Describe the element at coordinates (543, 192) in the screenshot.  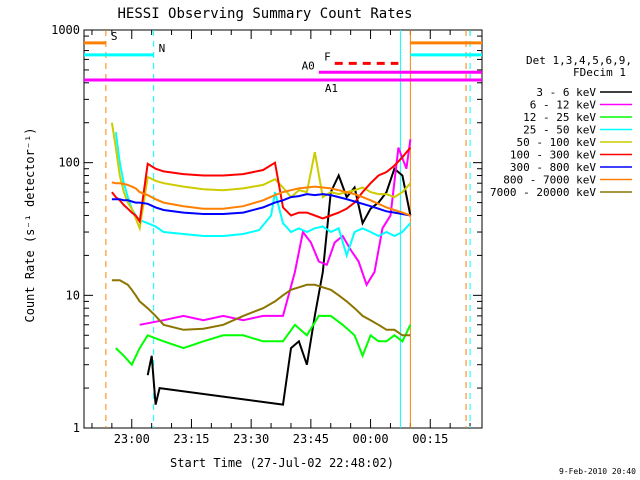
I see `legend-entry-label: 7000 - 20000 keV` at that location.